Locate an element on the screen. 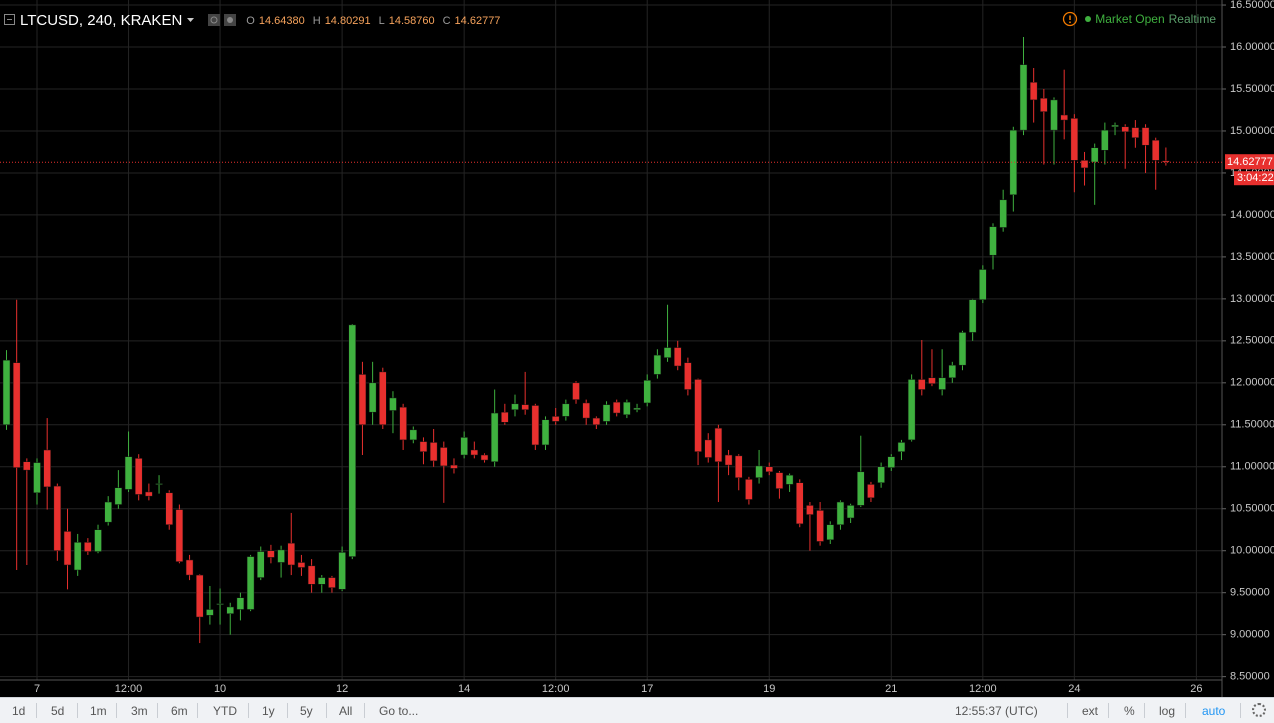 Image resolution: width=1274 pixels, height=723 pixels. dropdown-arrow is located at coordinates (191, 20).